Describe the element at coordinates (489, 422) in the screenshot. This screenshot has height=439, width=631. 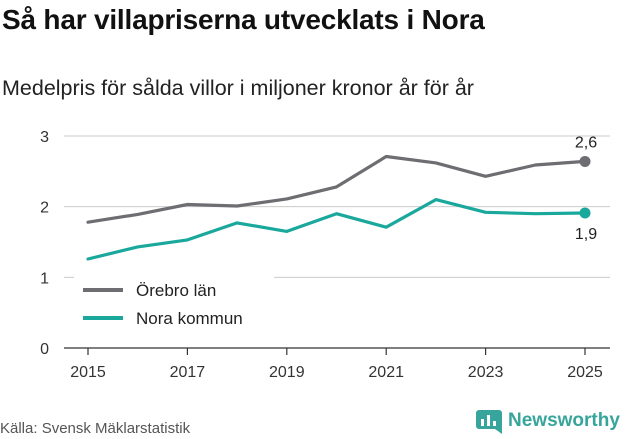
I see `bar-chart-icon` at that location.